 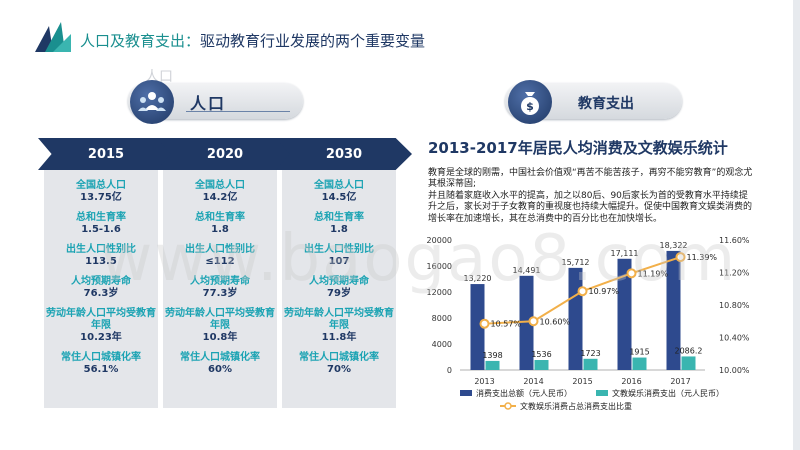 I want to click on legend-marker-ratio, so click(x=508, y=406).